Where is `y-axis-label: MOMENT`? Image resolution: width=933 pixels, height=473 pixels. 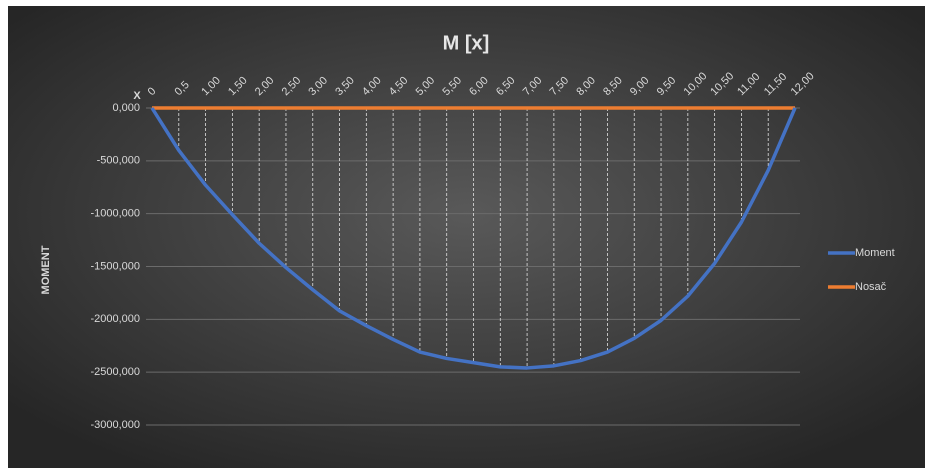 y-axis-label: MOMENT is located at coordinates (46, 269).